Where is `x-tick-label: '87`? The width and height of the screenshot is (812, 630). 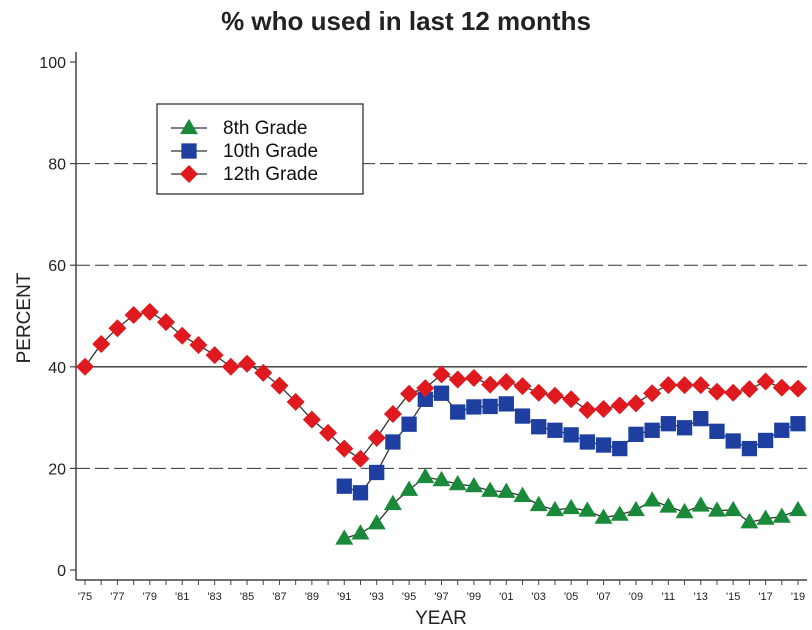 x-tick-label: '87 is located at coordinates (279, 597).